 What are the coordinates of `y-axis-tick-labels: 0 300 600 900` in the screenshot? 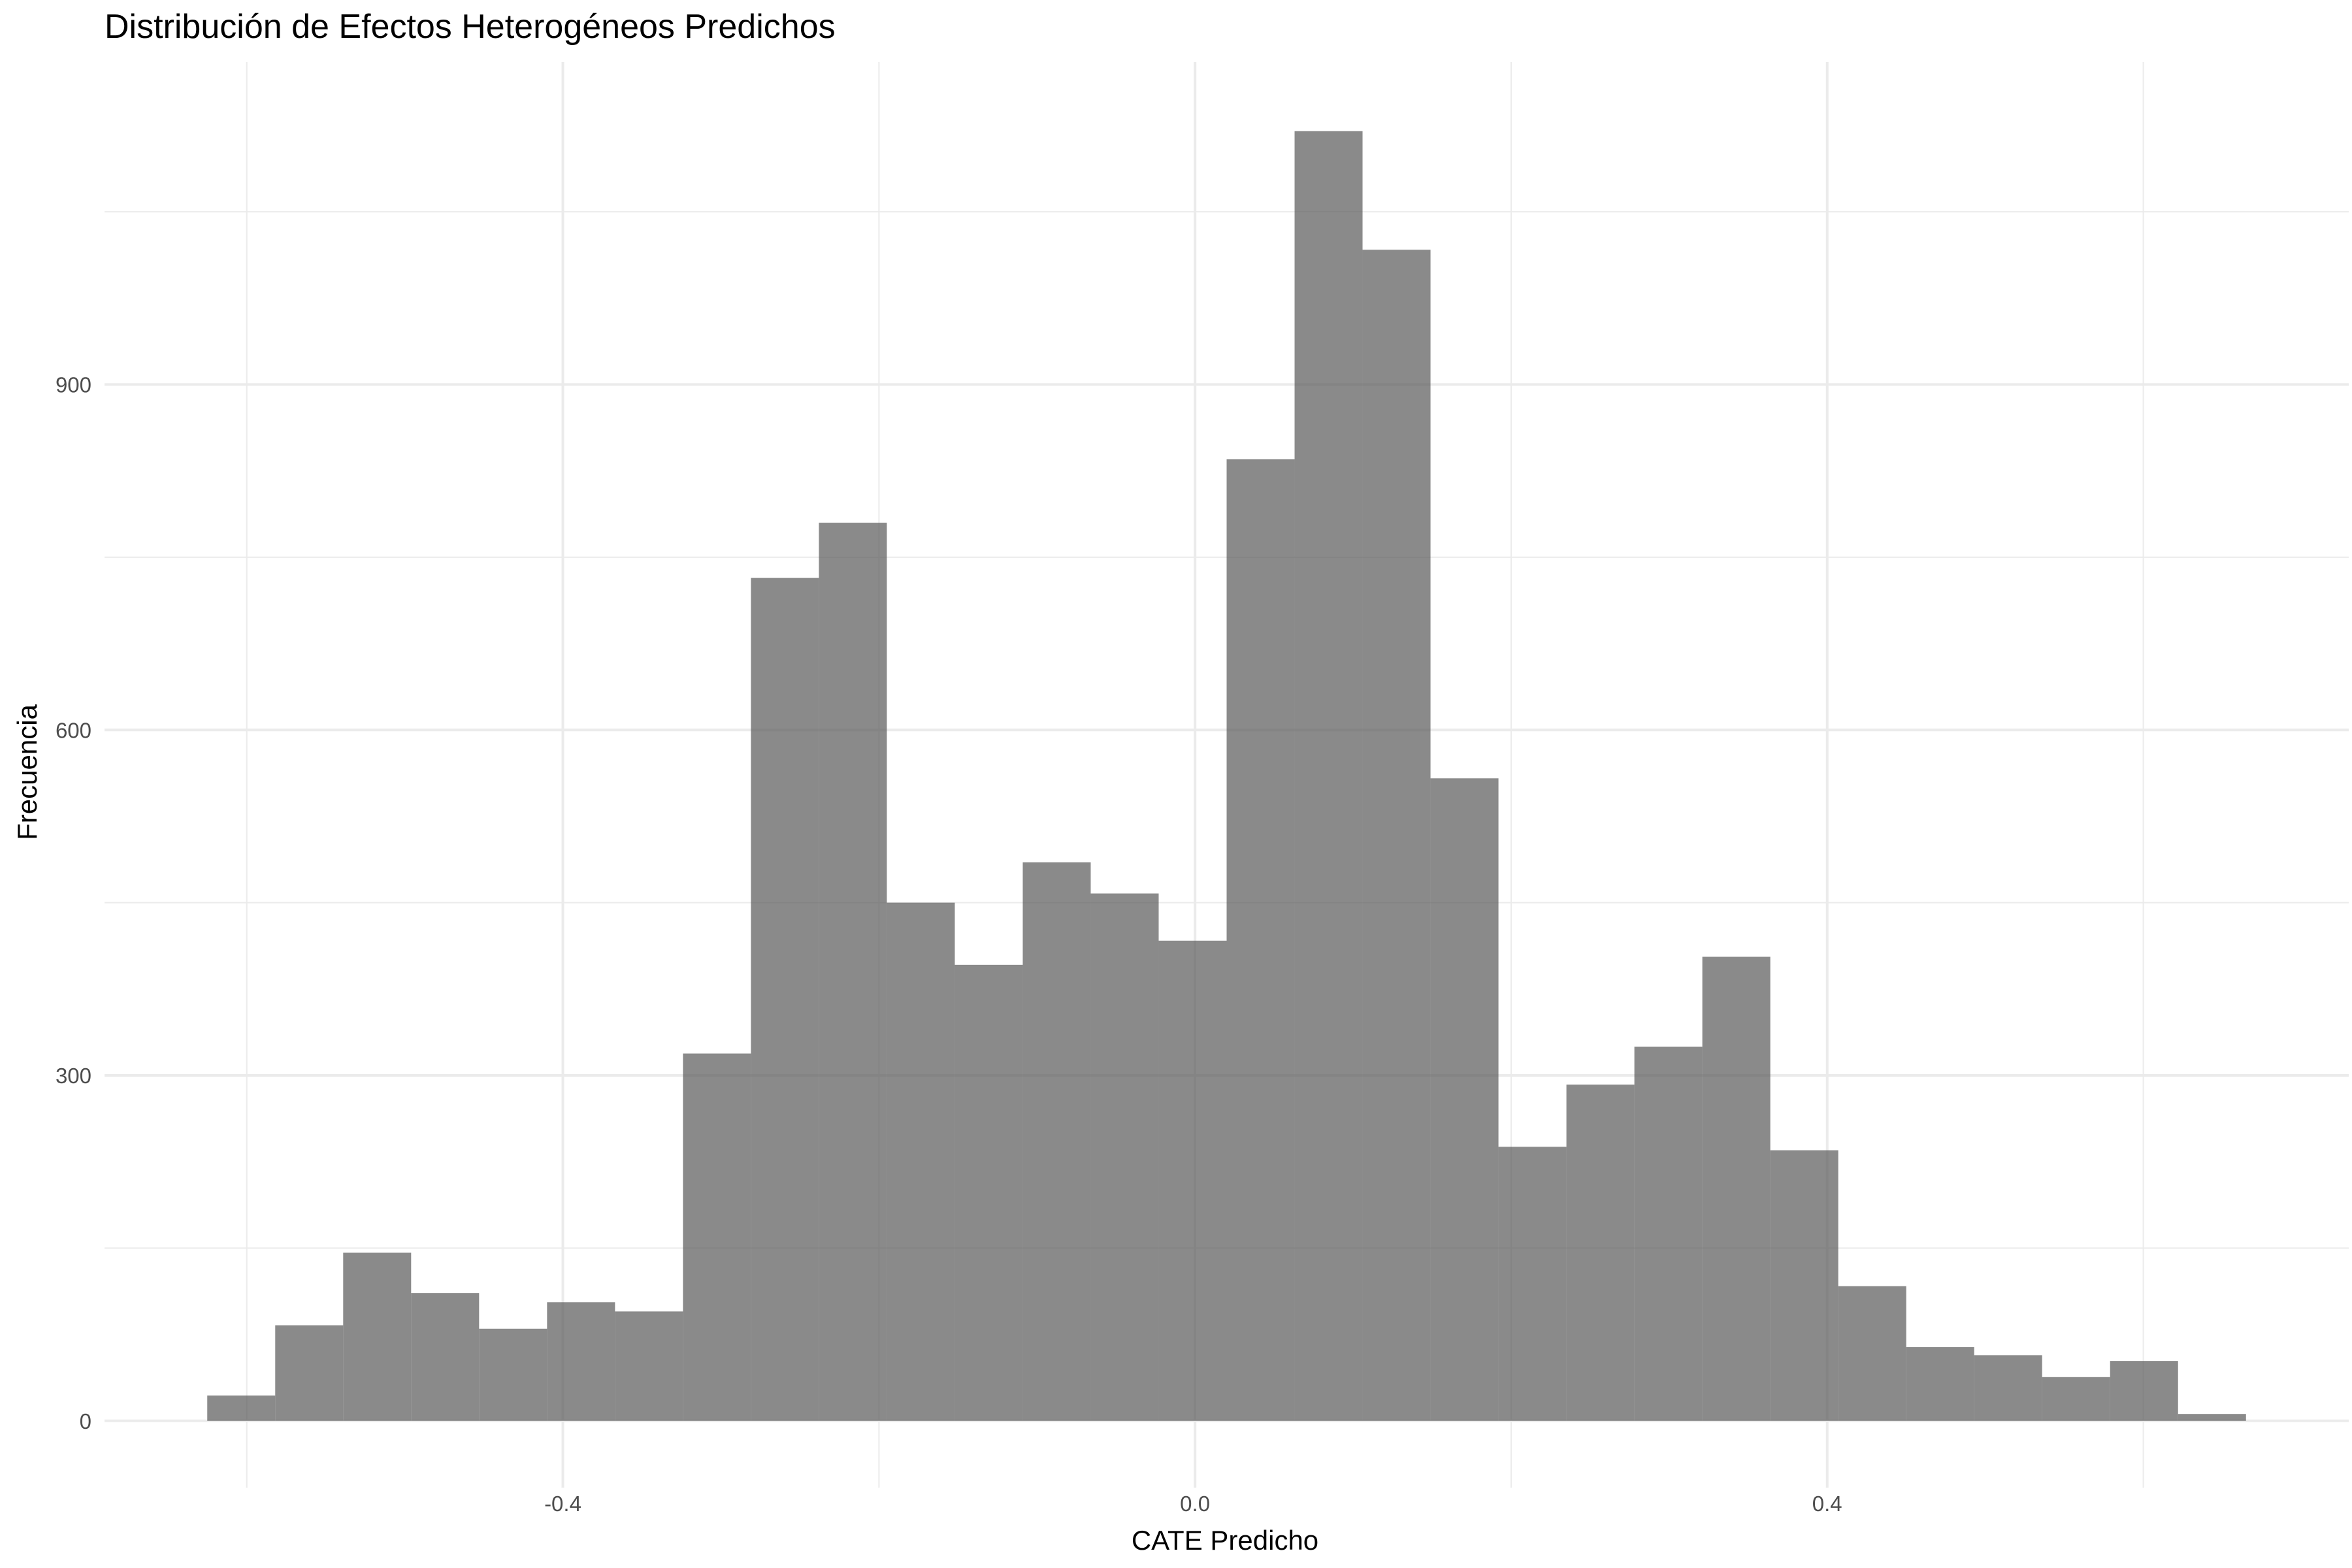 It's located at (73, 903).